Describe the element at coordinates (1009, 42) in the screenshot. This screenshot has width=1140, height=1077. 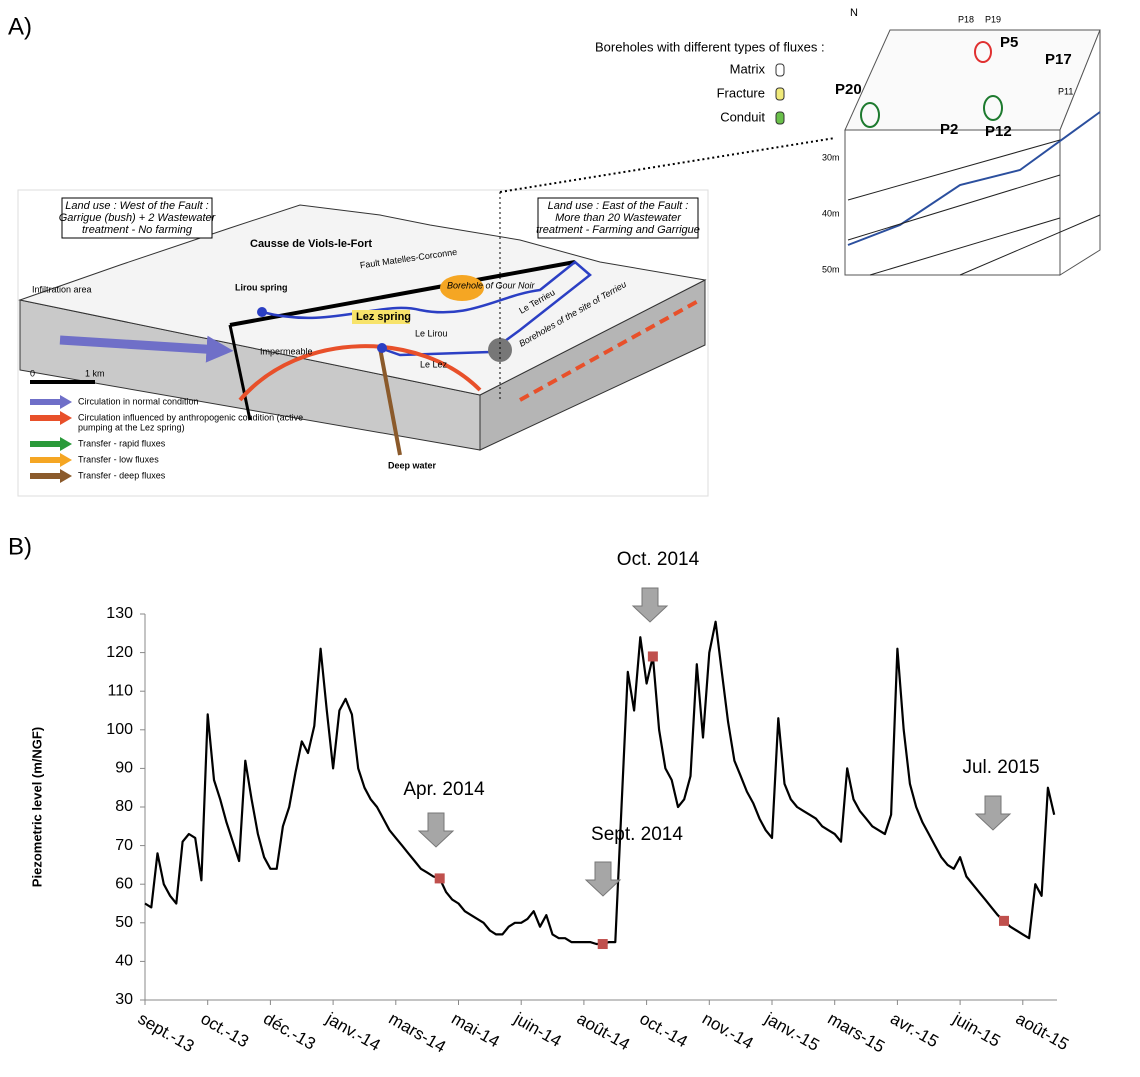
I see `label: P5` at that location.